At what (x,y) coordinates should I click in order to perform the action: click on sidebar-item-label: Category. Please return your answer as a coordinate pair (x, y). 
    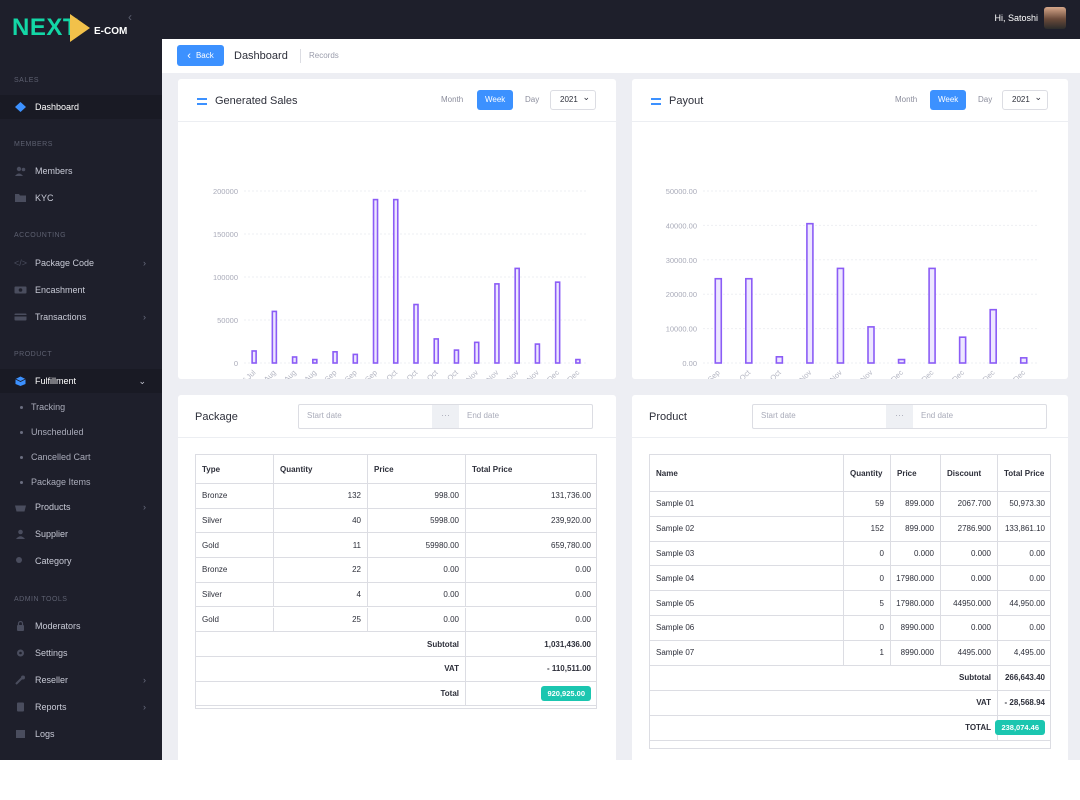
    Looking at the image, I should click on (53, 561).